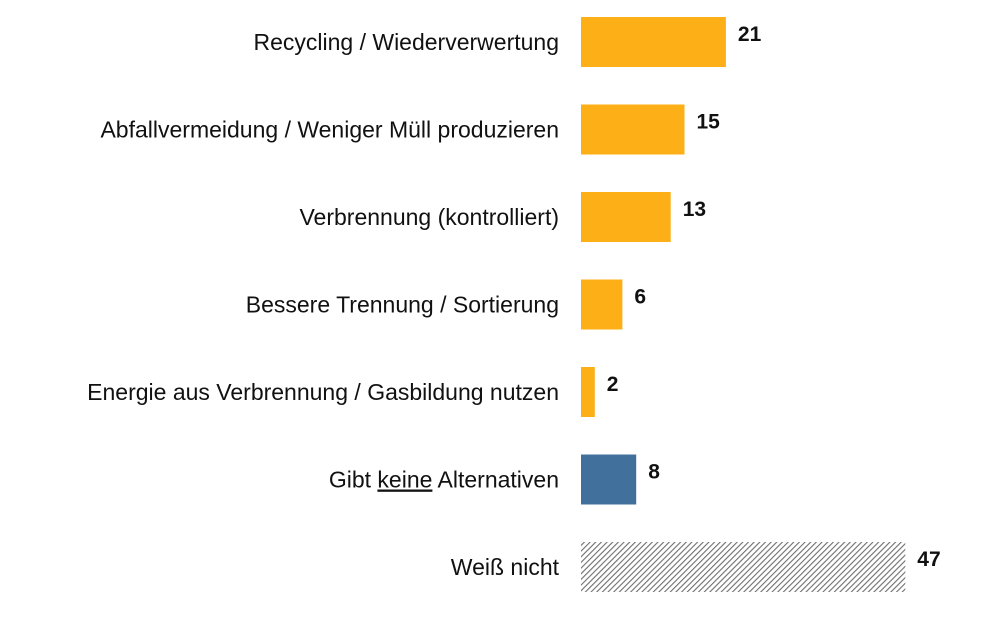  What do you see at coordinates (429, 217) in the screenshot?
I see `category-label-3: Verbrennung (kontrolliert)` at bounding box center [429, 217].